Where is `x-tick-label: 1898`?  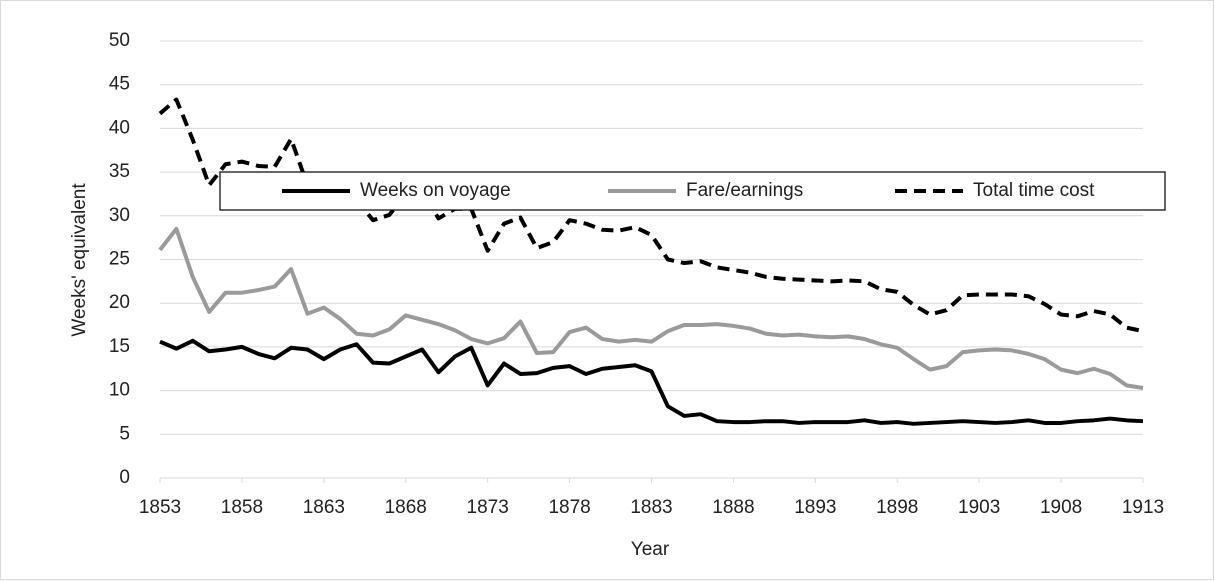 x-tick-label: 1898 is located at coordinates (897, 507).